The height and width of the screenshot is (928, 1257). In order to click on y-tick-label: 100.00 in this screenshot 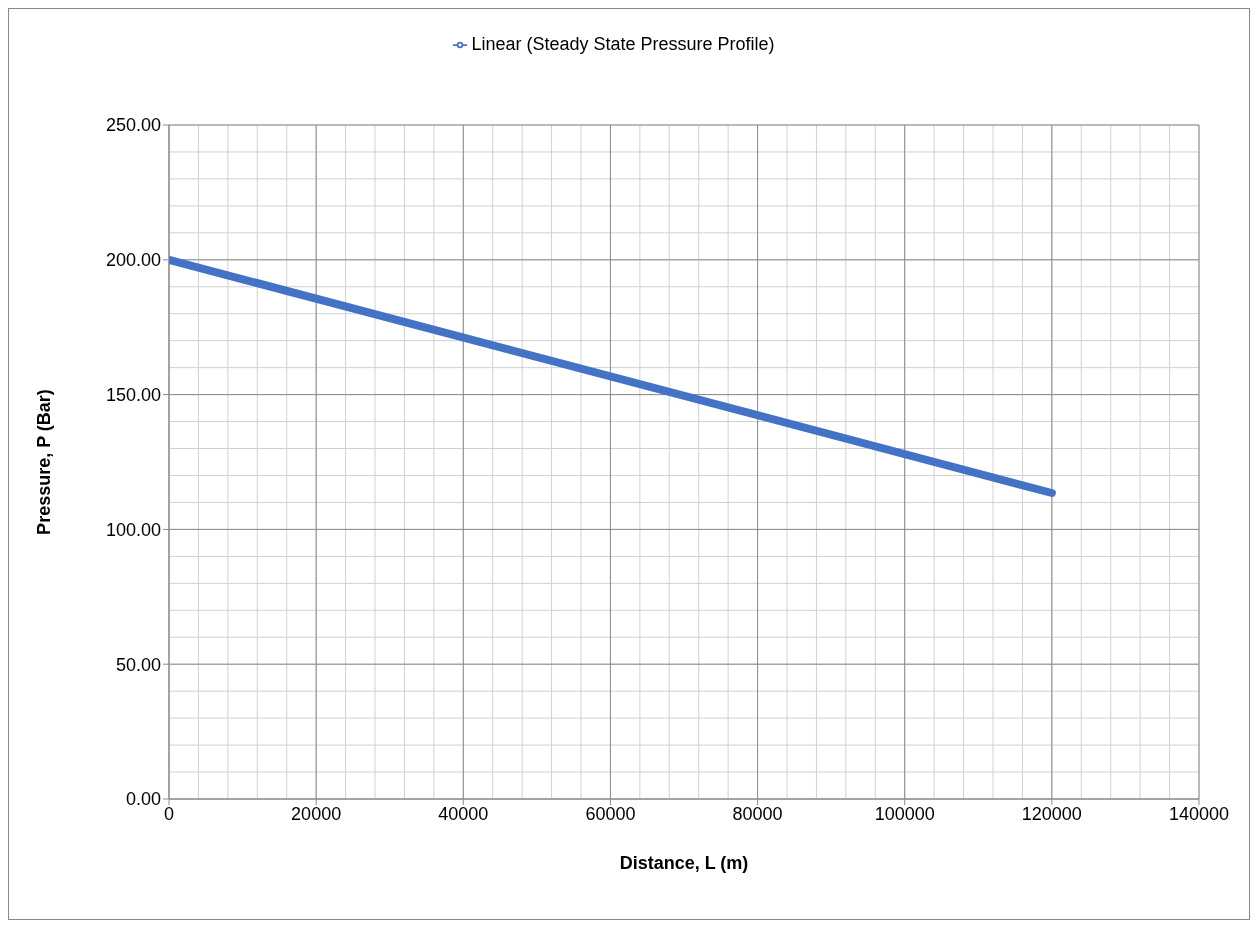, I will do `click(133, 529)`.